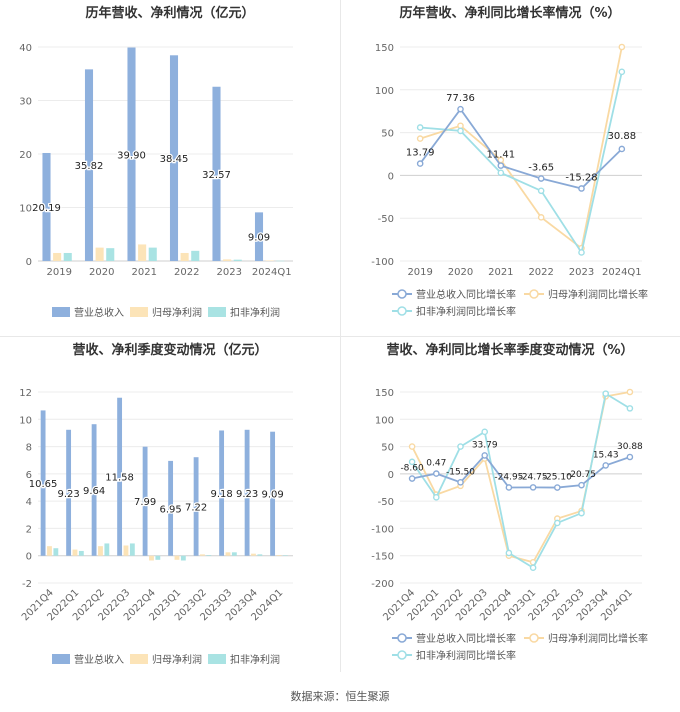 The height and width of the screenshot is (712, 680). I want to click on x-tick-label: 2020, so click(460, 272).